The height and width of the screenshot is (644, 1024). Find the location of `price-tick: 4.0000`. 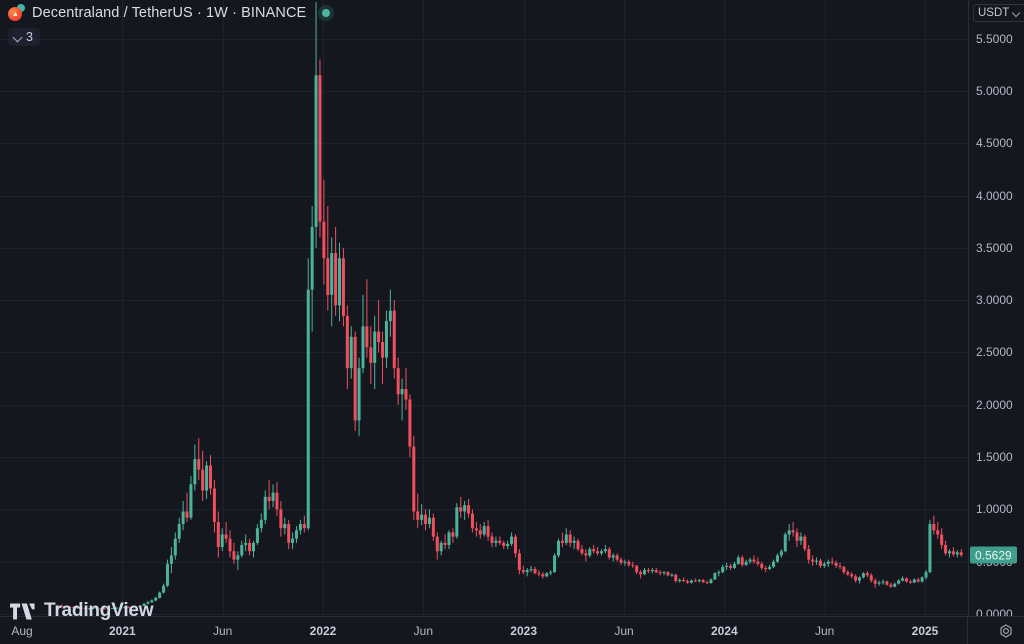

price-tick: 4.0000 is located at coordinates (994, 195).